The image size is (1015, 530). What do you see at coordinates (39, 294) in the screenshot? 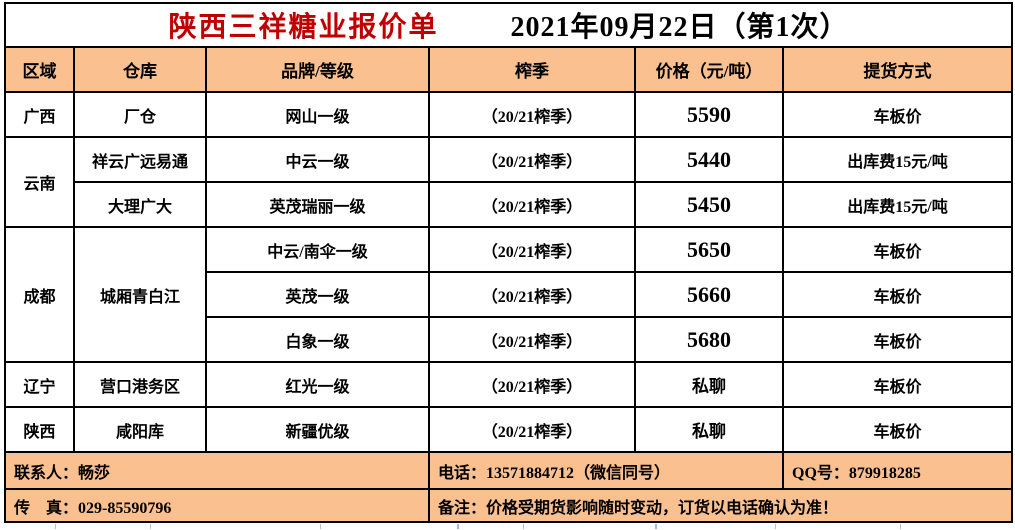
I see `region-cell: 成都` at bounding box center [39, 294].